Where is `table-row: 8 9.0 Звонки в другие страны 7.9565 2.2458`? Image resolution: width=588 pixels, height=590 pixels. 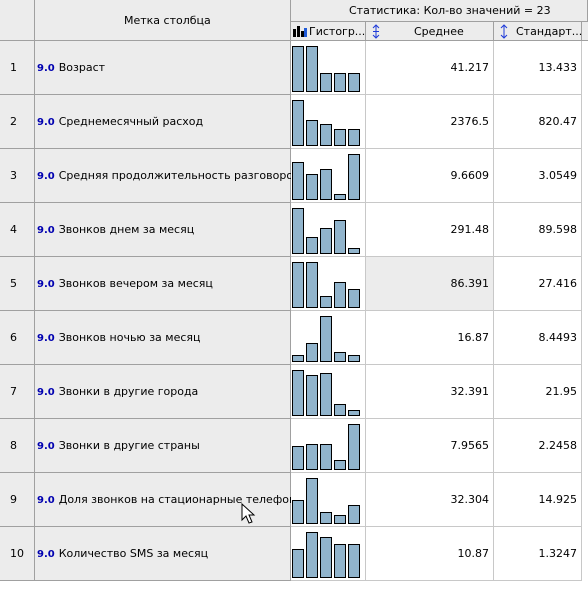 table-row: 8 9.0 Звонки в другие страны 7.9565 2.2458 is located at coordinates (294, 446).